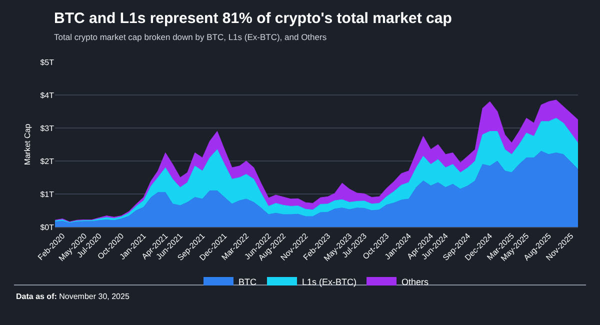 The height and width of the screenshot is (325, 600). Describe the element at coordinates (73, 296) in the screenshot. I see `text: Data as of: November 30, 2025` at that location.